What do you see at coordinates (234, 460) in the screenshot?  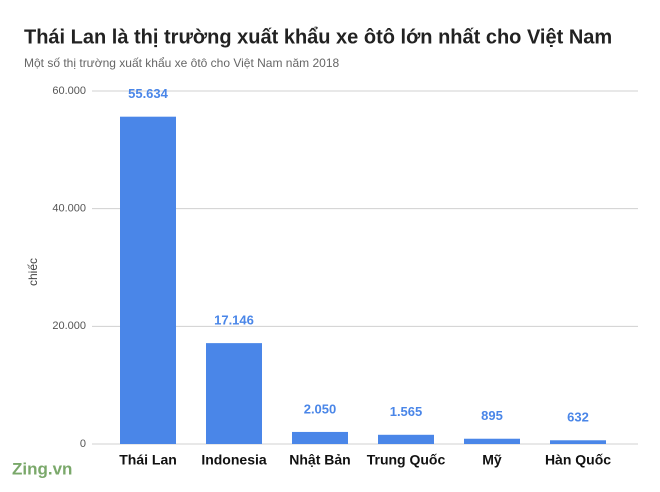 I see `x-tick-label: Indonesia` at bounding box center [234, 460].